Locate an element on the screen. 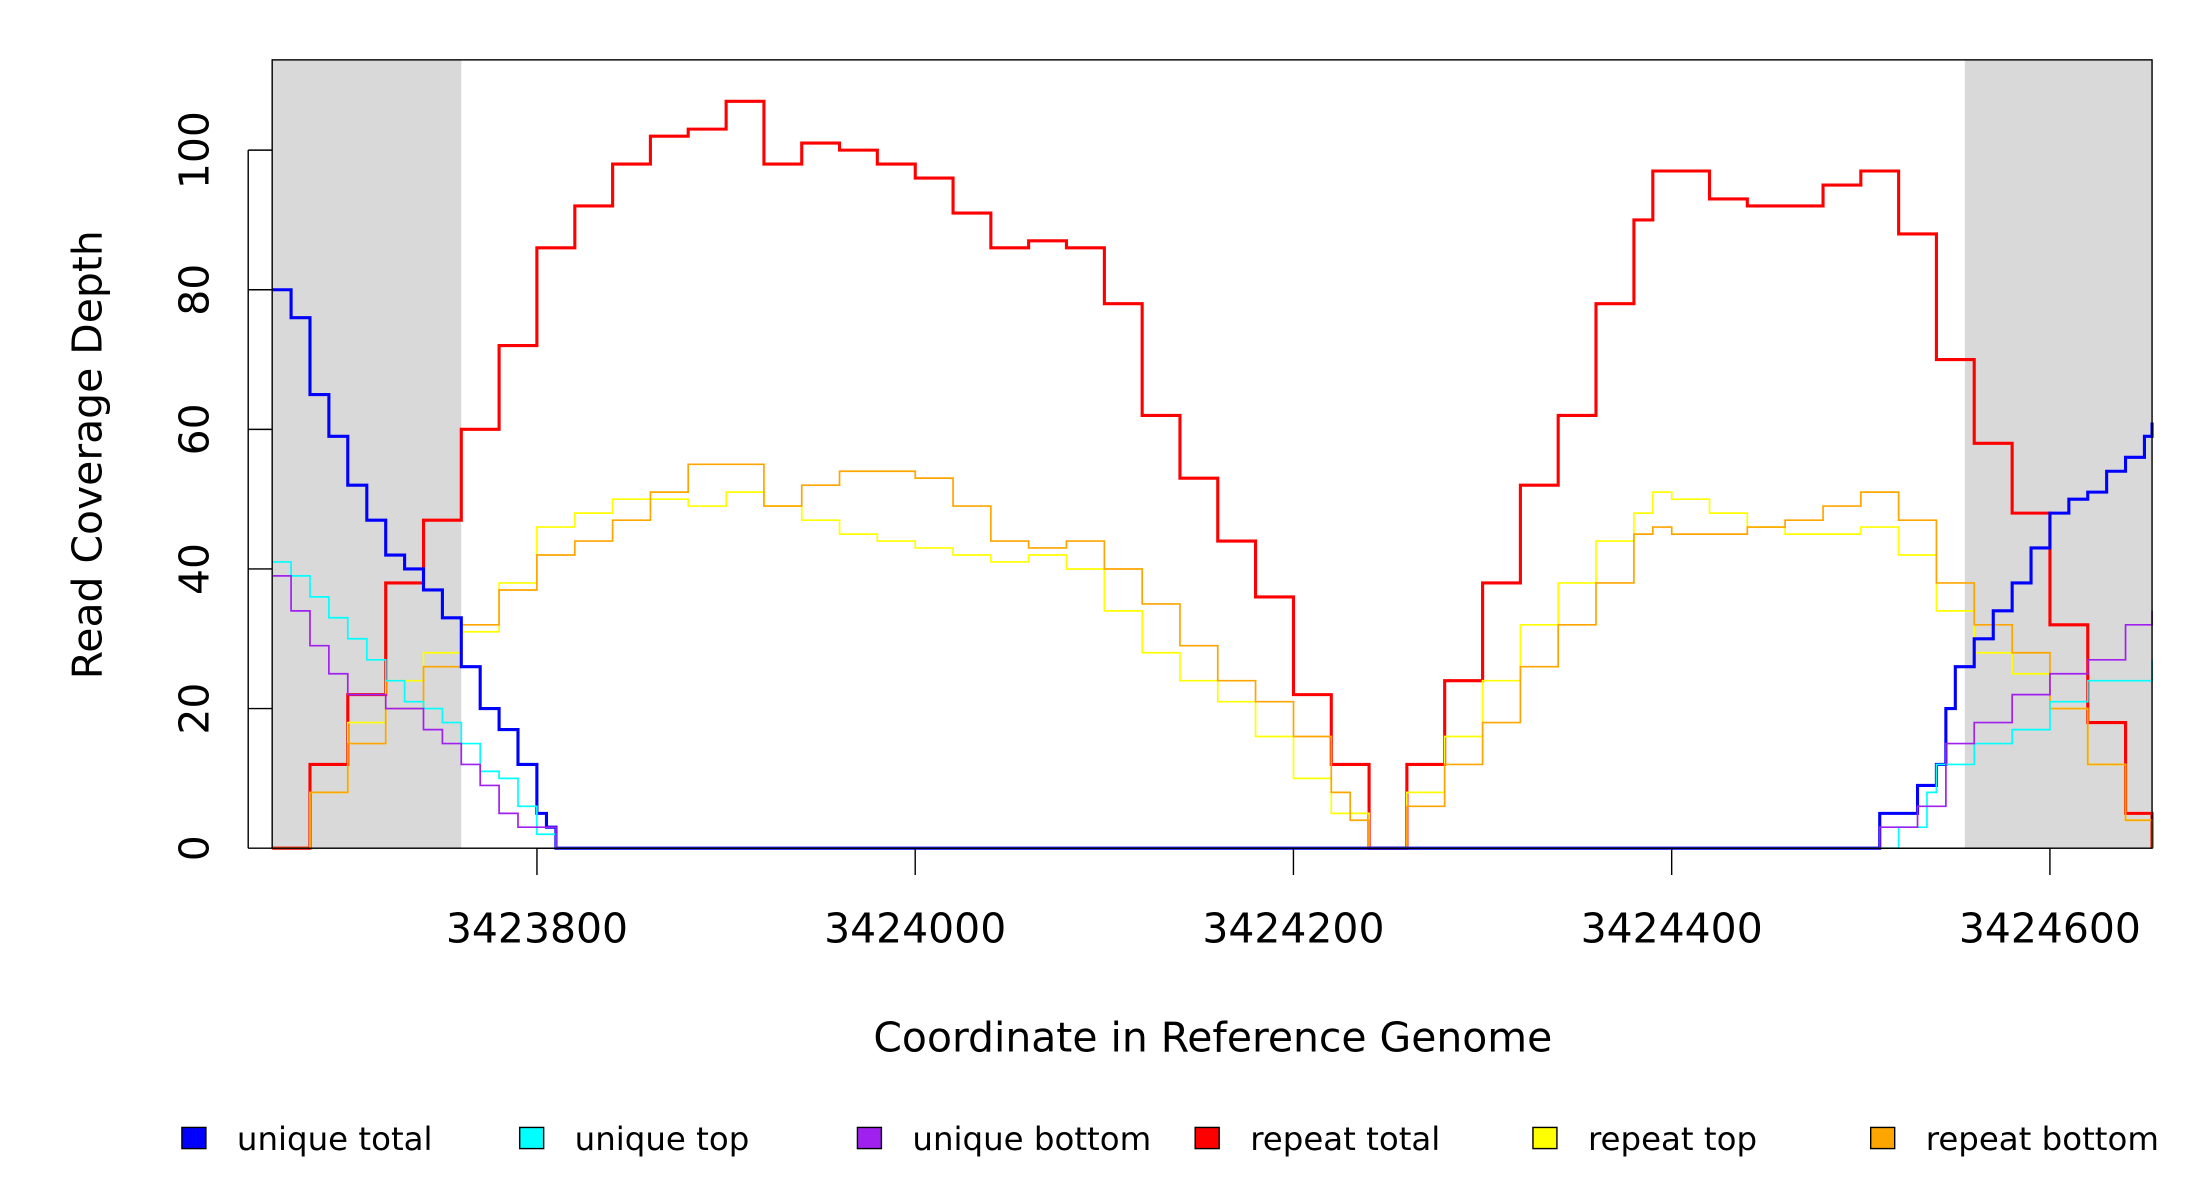  y-tick-label: 20 is located at coordinates (195, 709).